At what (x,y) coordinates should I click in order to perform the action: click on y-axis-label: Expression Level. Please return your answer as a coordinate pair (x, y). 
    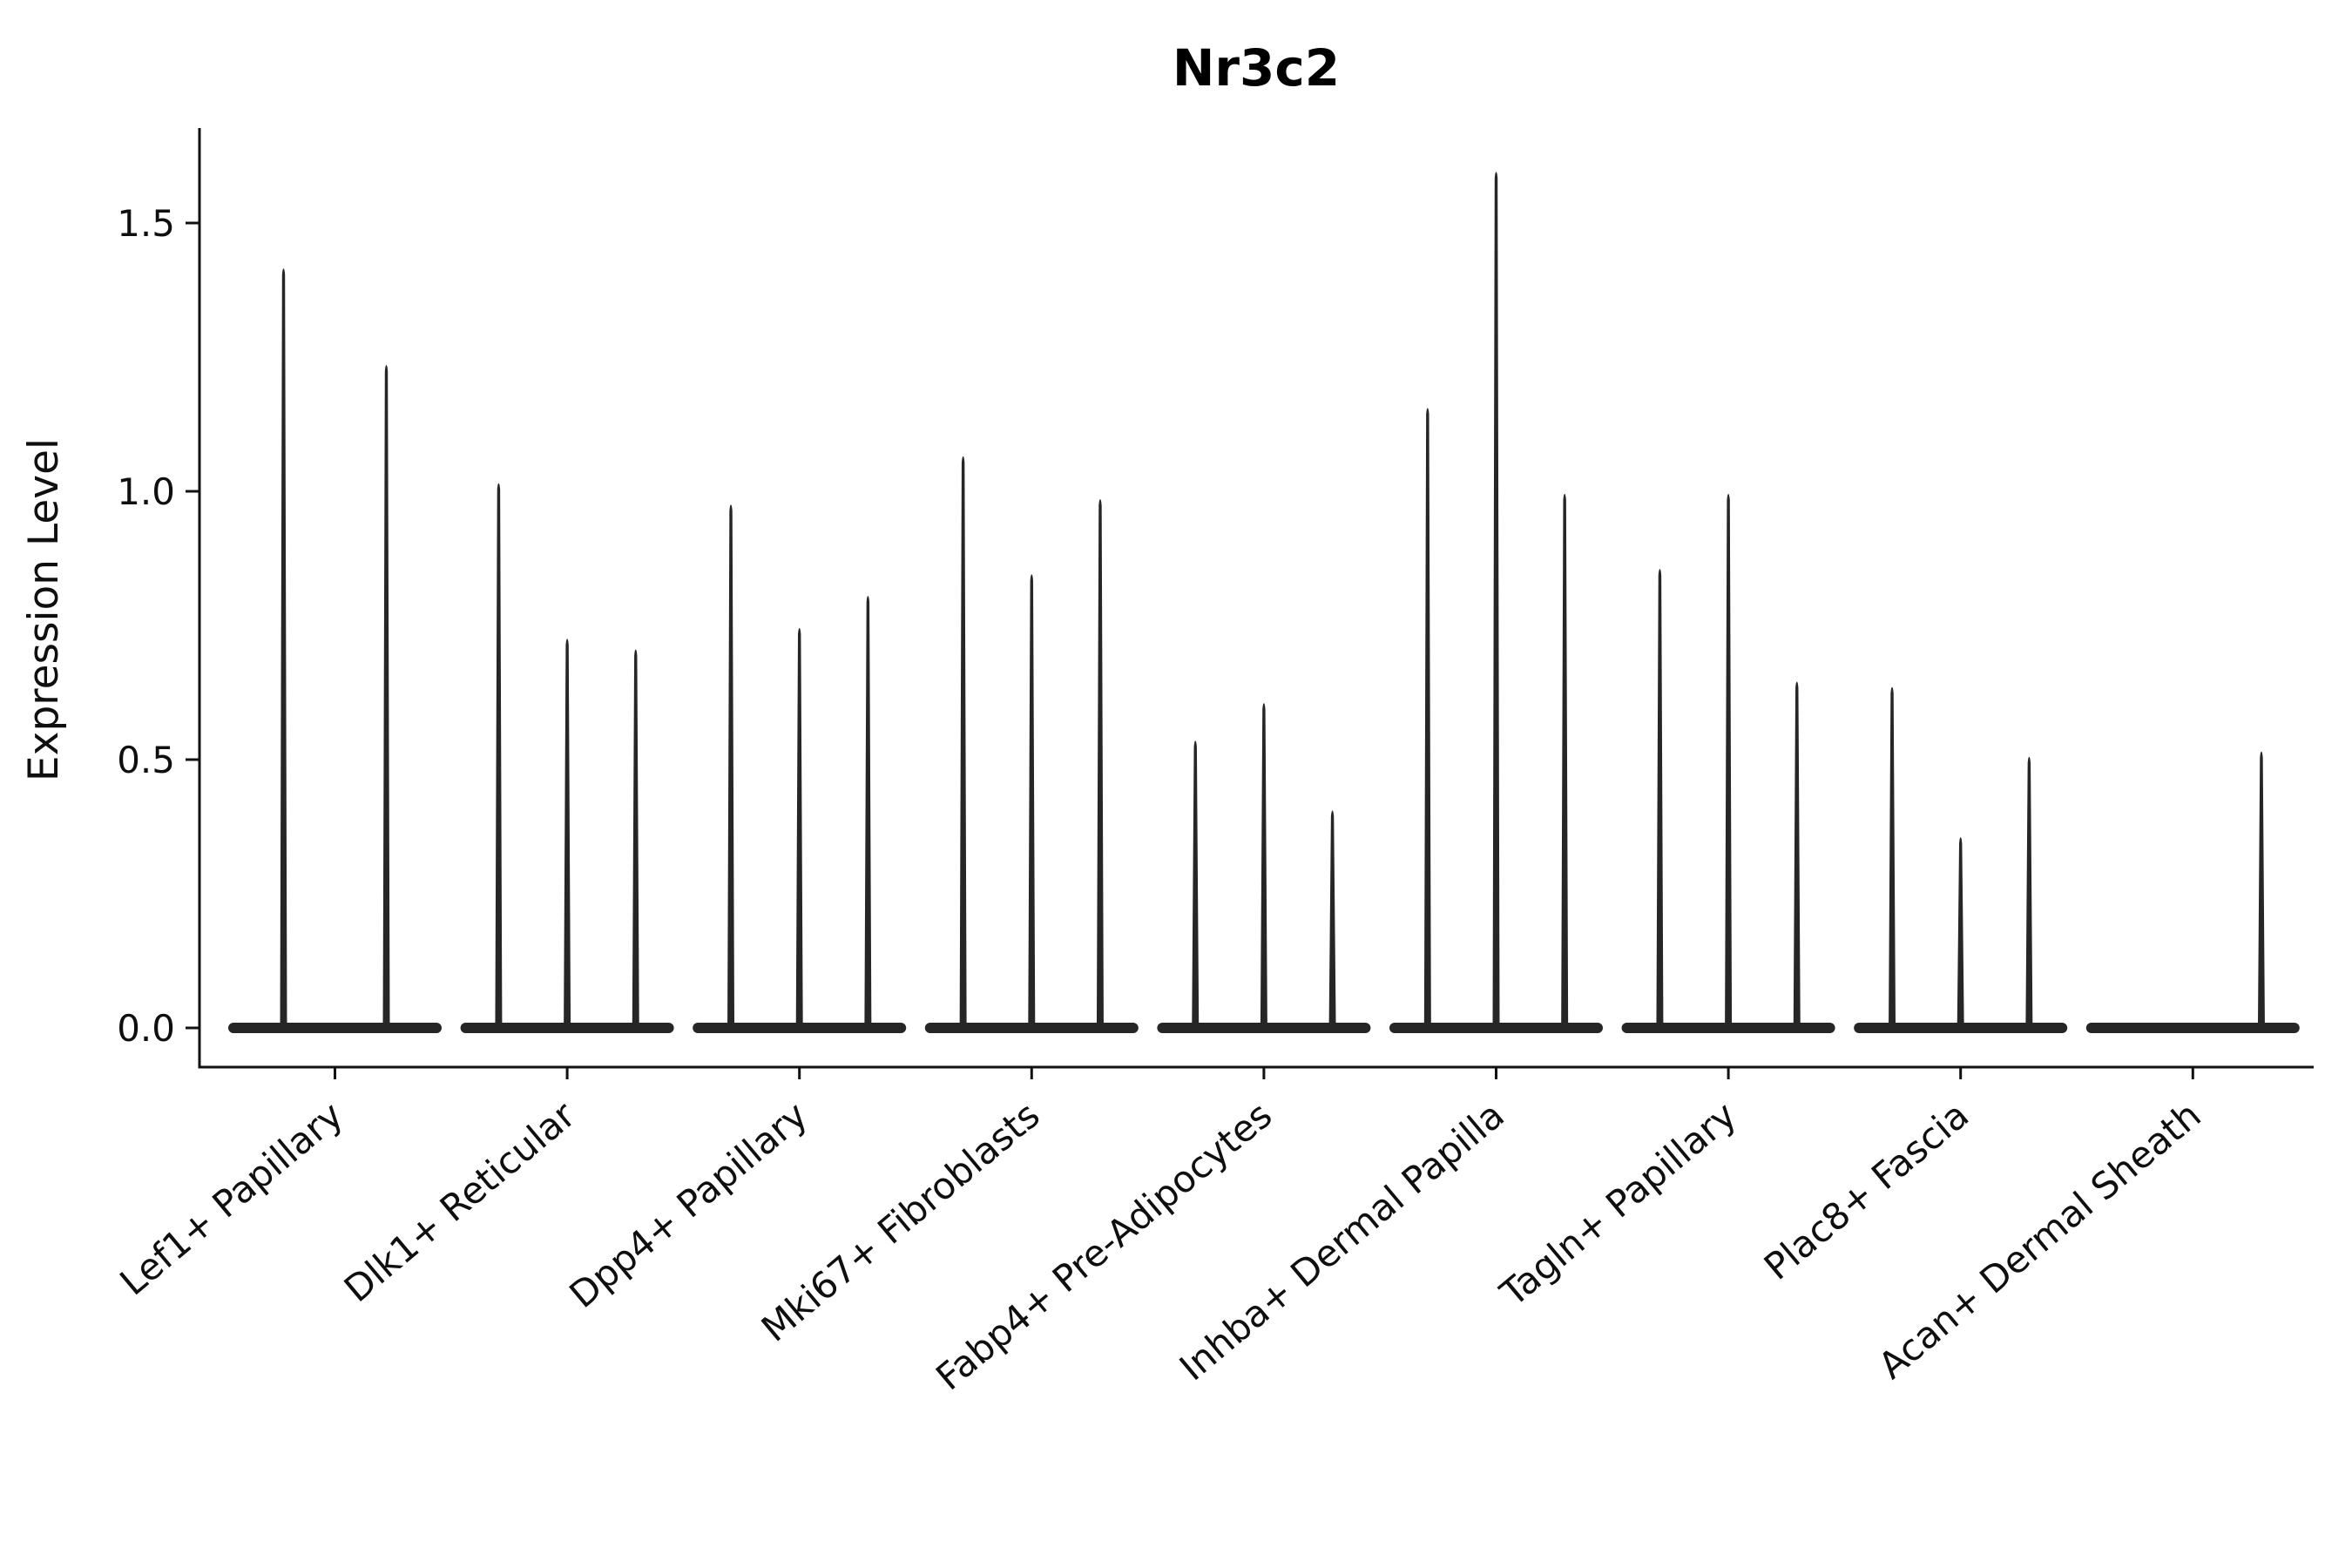
    Looking at the image, I should click on (44, 609).